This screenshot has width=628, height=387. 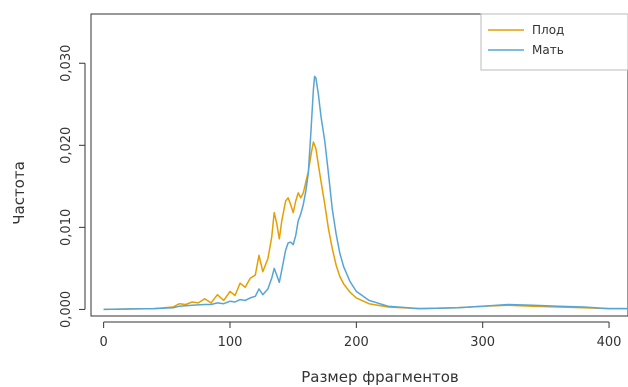 What do you see at coordinates (380, 377) in the screenshot?
I see `x-axis-title: Размер фрагментов` at bounding box center [380, 377].